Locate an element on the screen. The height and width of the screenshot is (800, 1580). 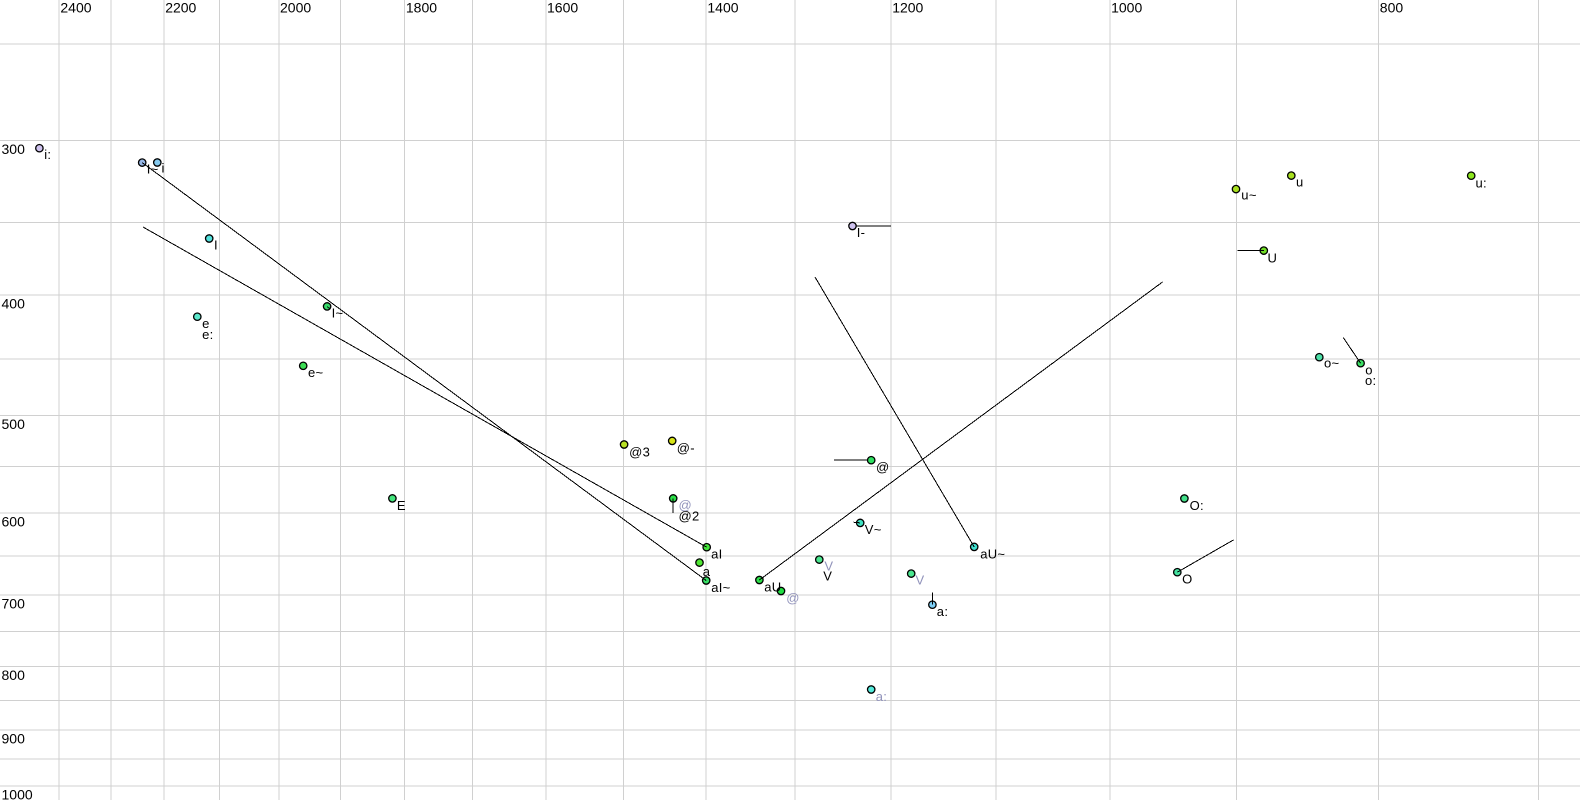
svg-text: 600 is located at coordinates (14, 521).